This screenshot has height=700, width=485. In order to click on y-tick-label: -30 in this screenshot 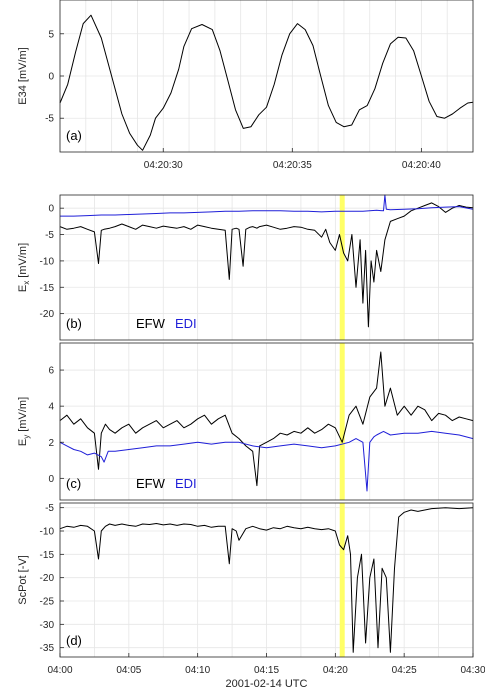, I will do `click(47, 625)`.